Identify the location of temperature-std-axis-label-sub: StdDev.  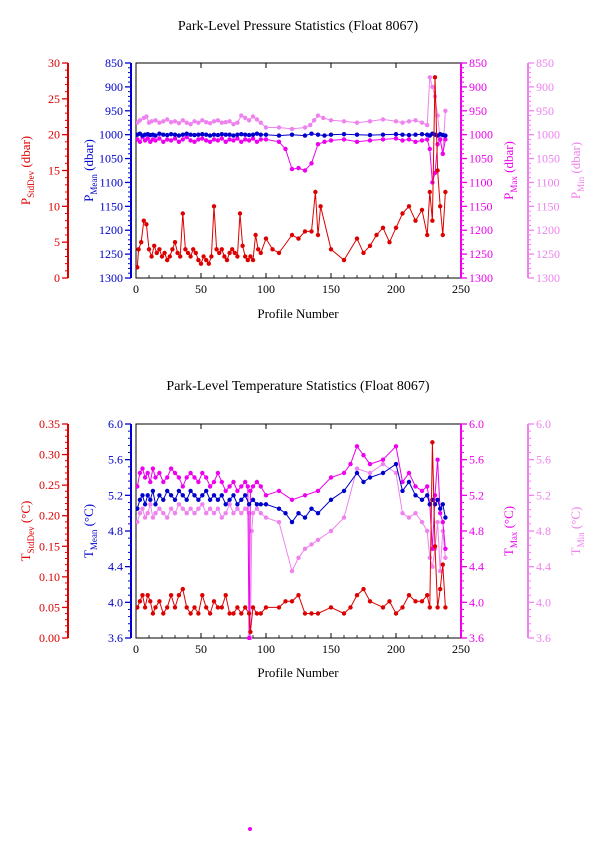
(31, 540).